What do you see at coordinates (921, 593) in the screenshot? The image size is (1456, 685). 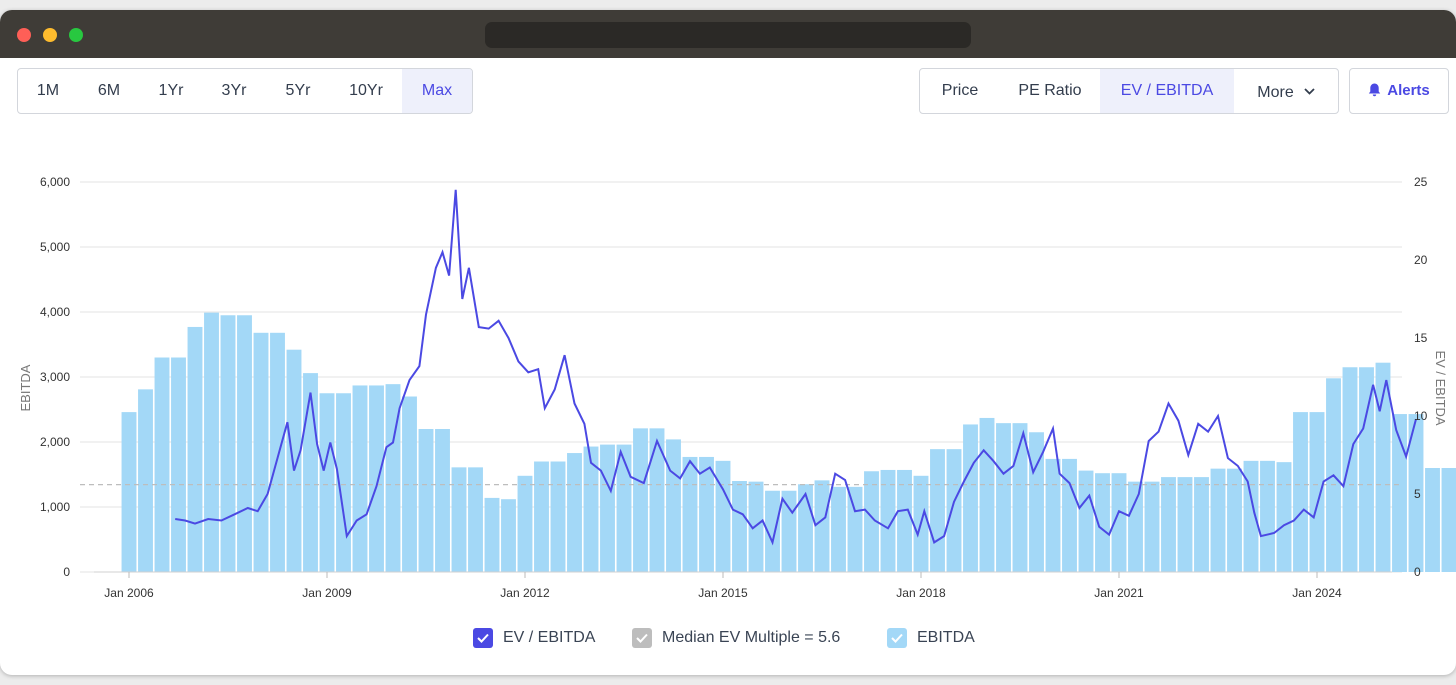 I see `x-tick-label: Jan 2018` at bounding box center [921, 593].